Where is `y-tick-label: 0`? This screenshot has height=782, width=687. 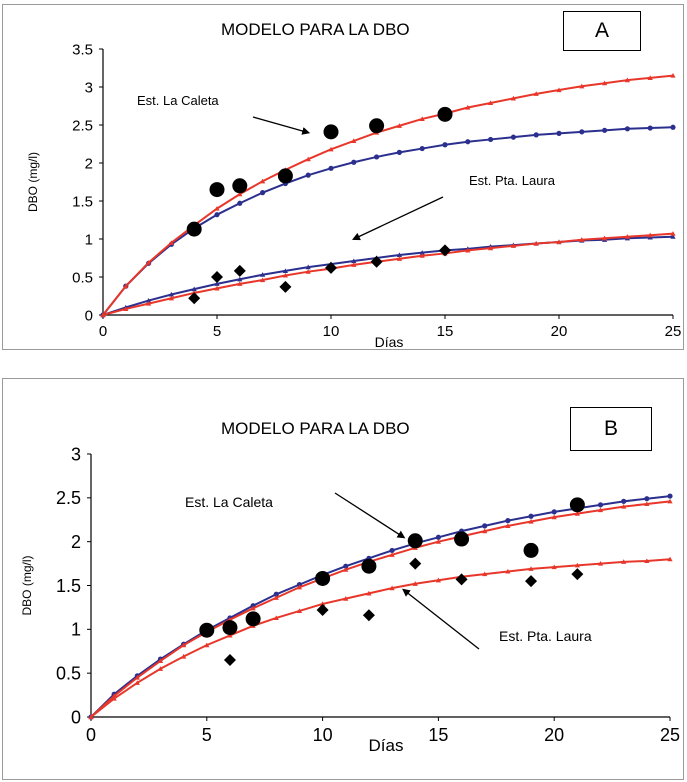 y-tick-label: 0 is located at coordinates (89, 315).